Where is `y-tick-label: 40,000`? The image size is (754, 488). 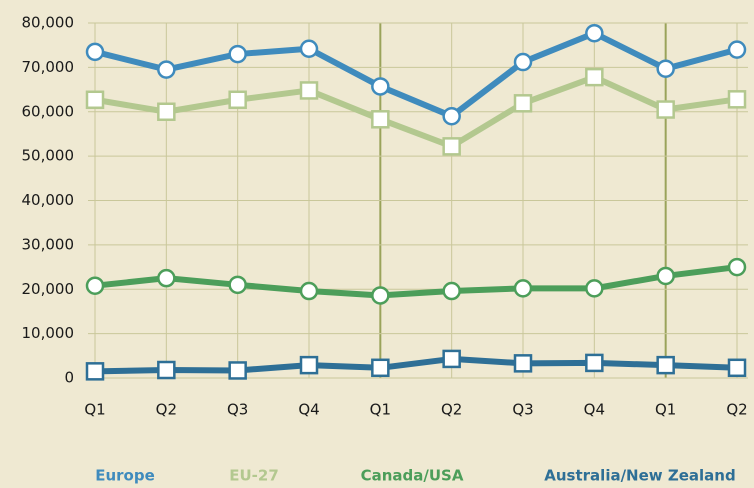 y-tick-label: 40,000 is located at coordinates (48, 200).